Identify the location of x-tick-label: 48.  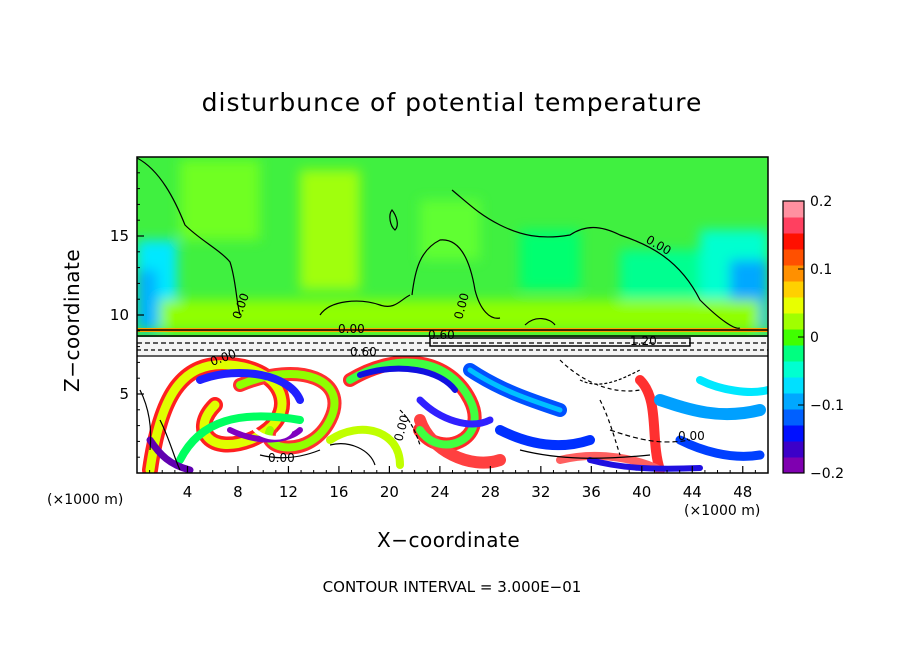
(742, 492).